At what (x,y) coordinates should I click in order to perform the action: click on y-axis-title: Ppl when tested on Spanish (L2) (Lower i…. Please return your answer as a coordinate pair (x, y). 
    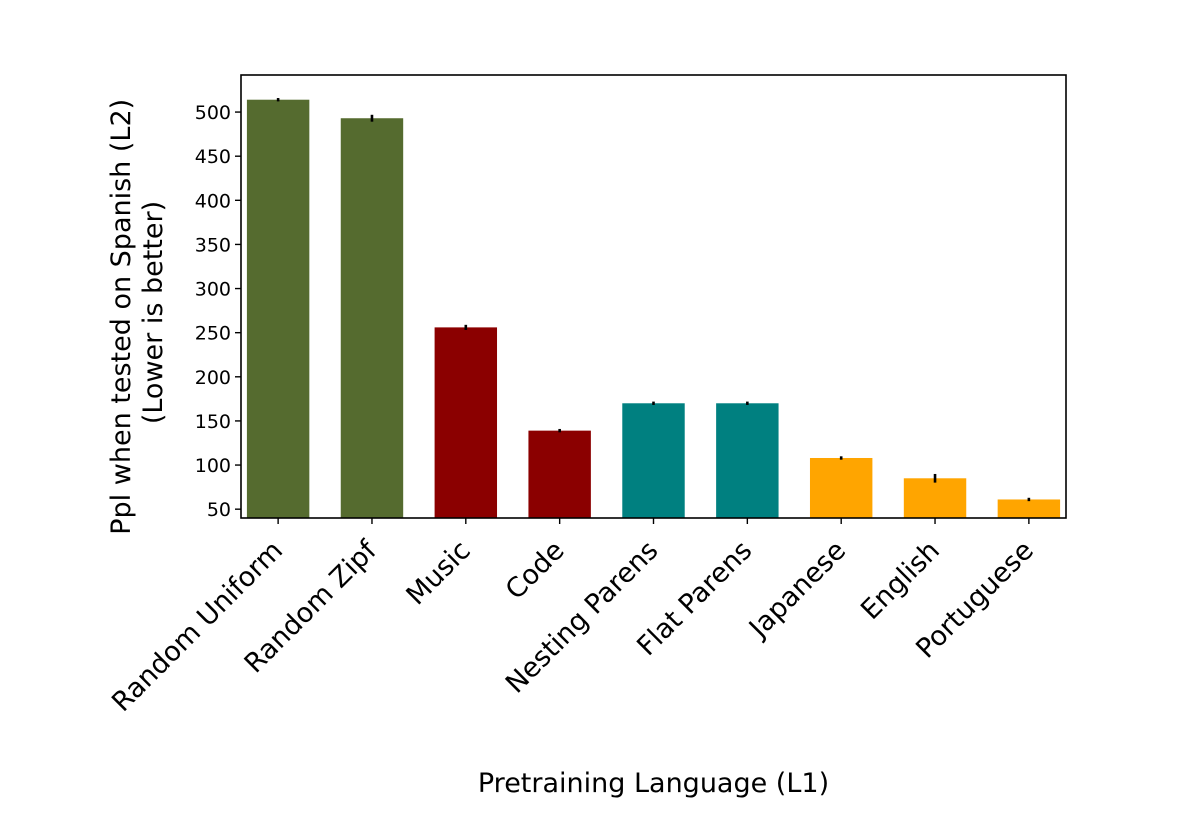
    Looking at the image, I should click on (137, 312).